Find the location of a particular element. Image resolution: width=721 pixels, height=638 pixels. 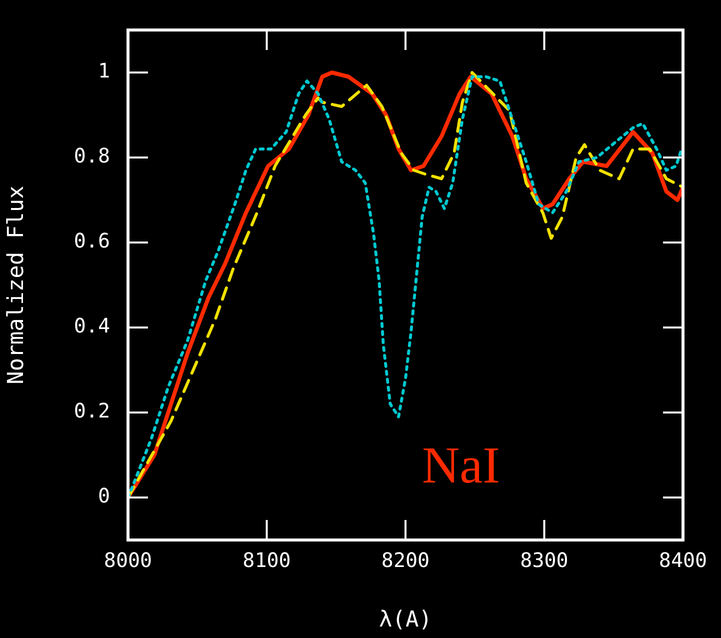

annotation: NaI is located at coordinates (461, 465).